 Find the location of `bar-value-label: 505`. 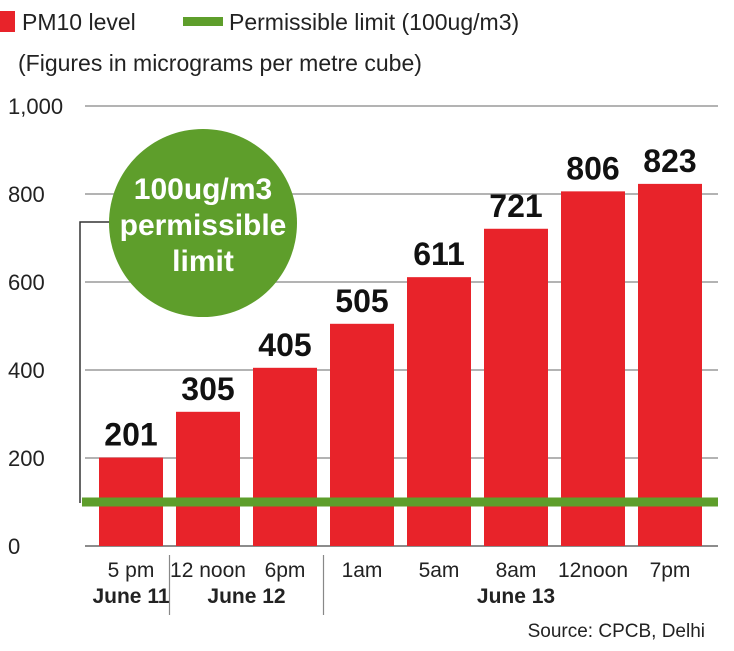

bar-value-label: 505 is located at coordinates (361, 301).